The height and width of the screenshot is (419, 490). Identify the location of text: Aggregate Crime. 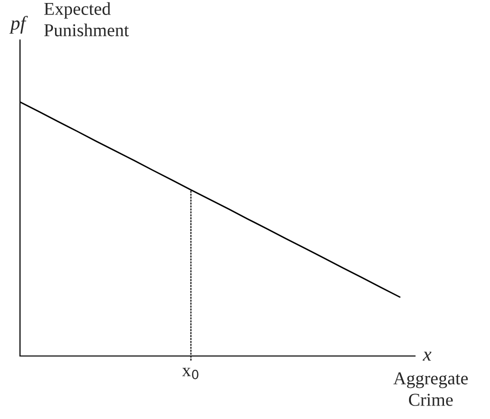
(430, 389).